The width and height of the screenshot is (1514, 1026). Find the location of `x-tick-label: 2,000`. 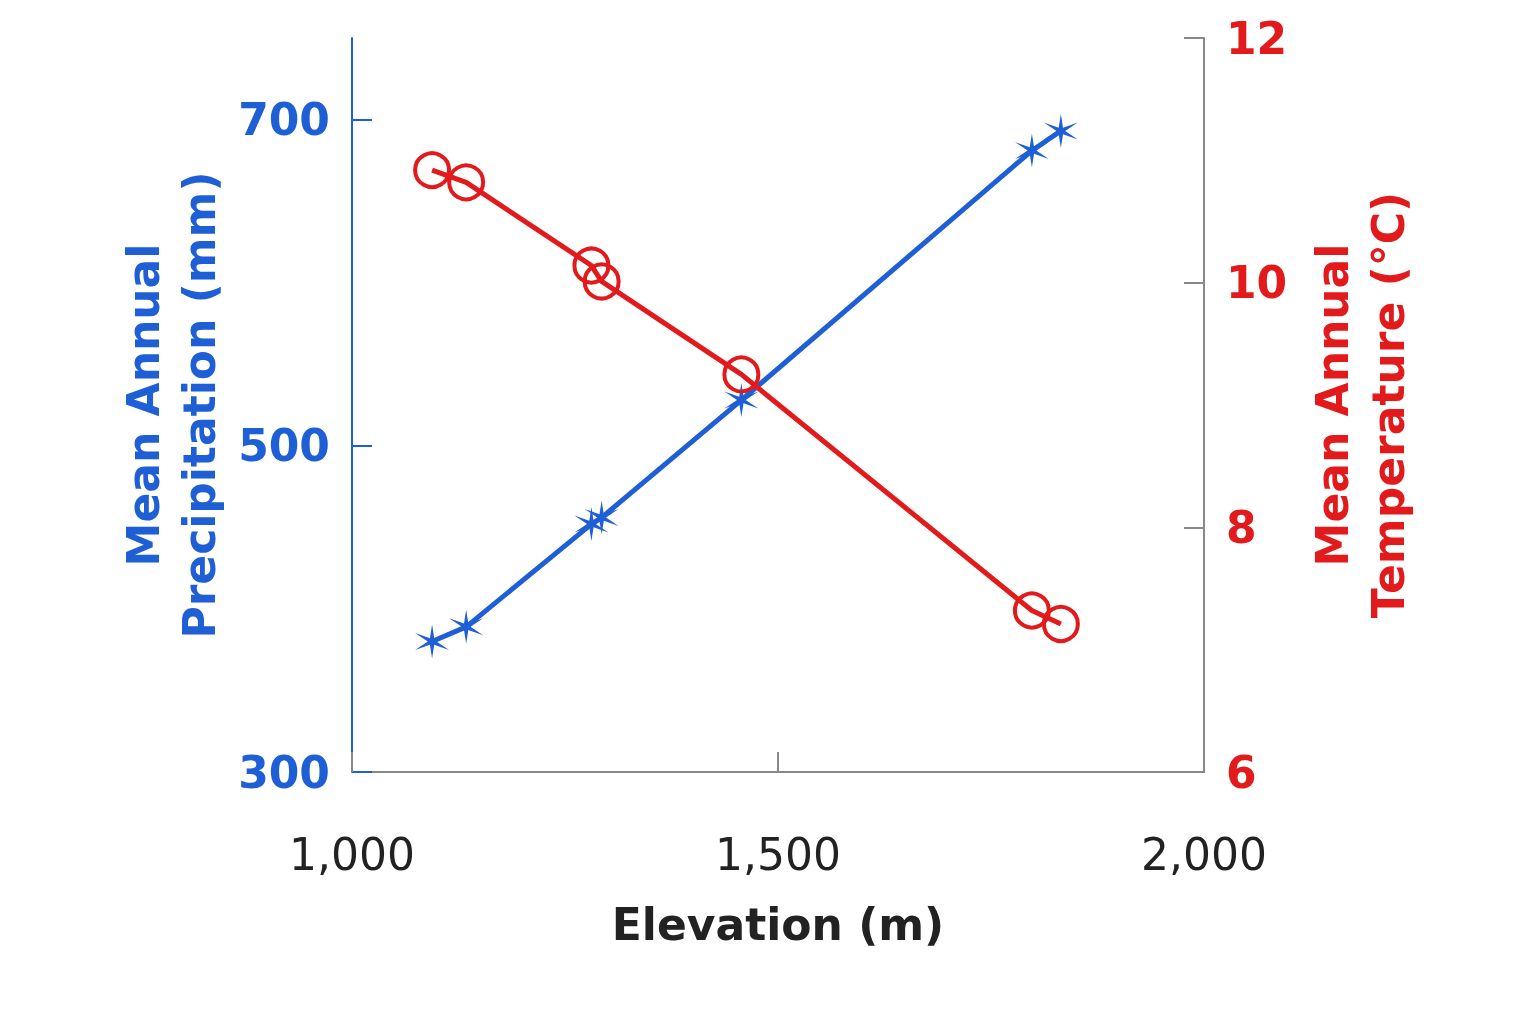

x-tick-label: 2,000 is located at coordinates (1204, 854).